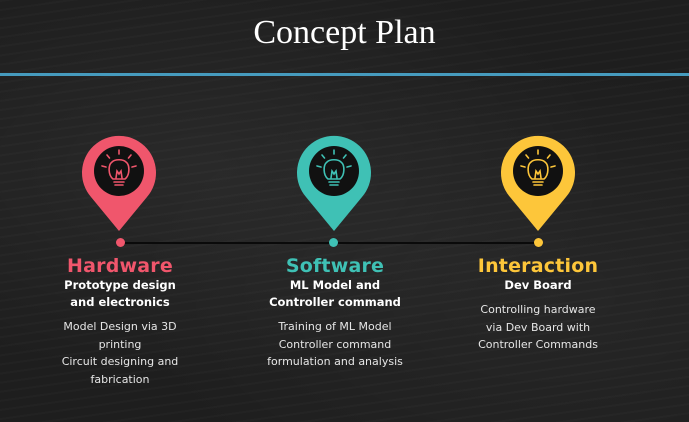 This screenshot has width=689, height=422. Describe the element at coordinates (538, 242) in the screenshot. I see `timeline-dot-interaction` at that location.